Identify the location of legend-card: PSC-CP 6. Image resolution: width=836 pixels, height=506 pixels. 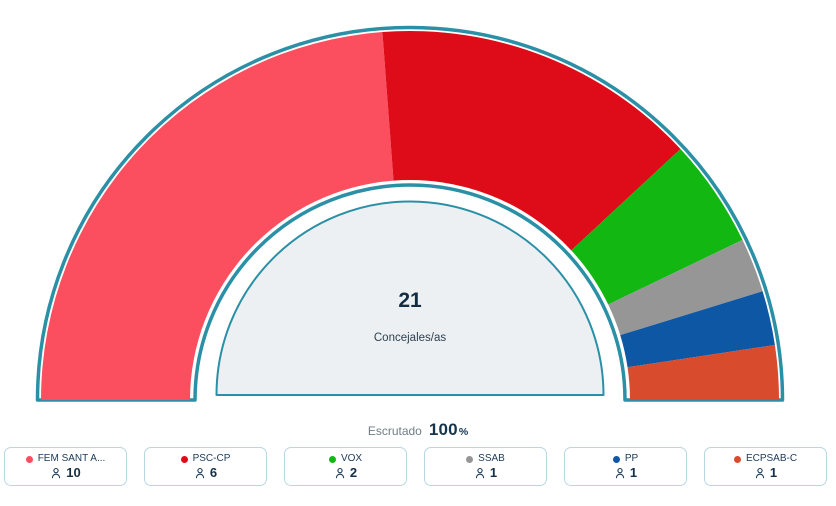
(205, 466).